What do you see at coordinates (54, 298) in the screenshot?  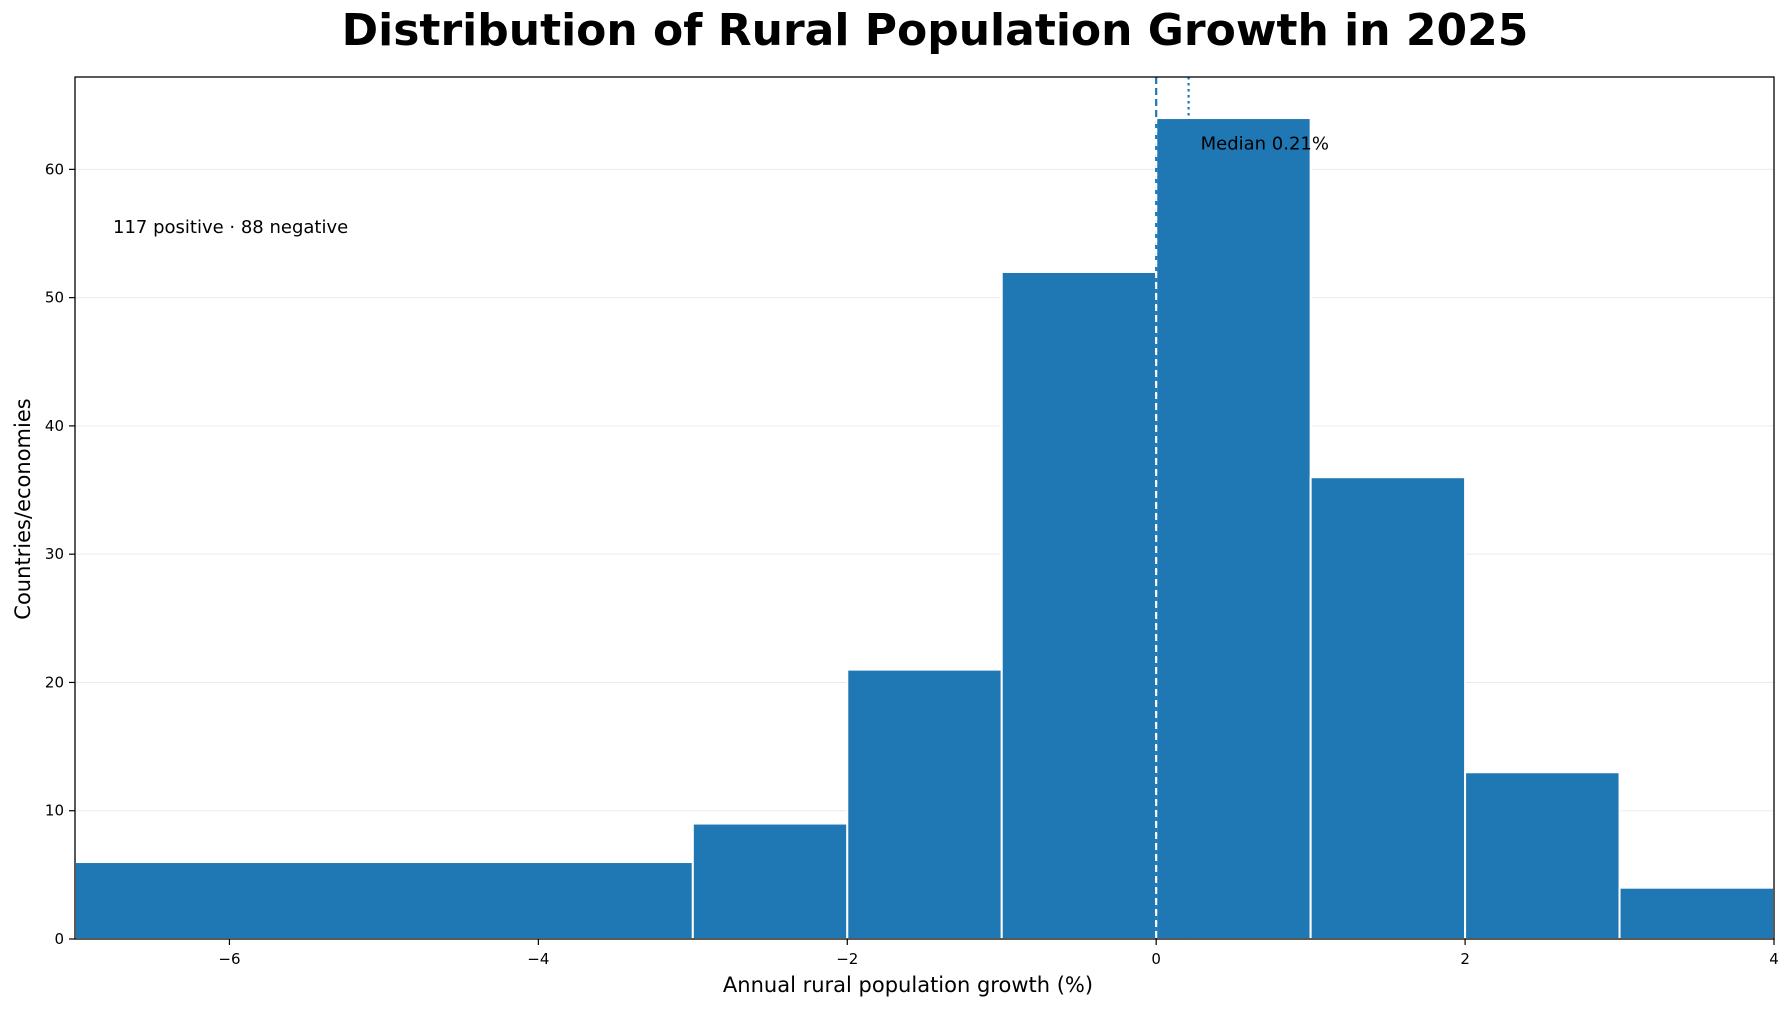 I see `y-tick-label: 50` at bounding box center [54, 298].